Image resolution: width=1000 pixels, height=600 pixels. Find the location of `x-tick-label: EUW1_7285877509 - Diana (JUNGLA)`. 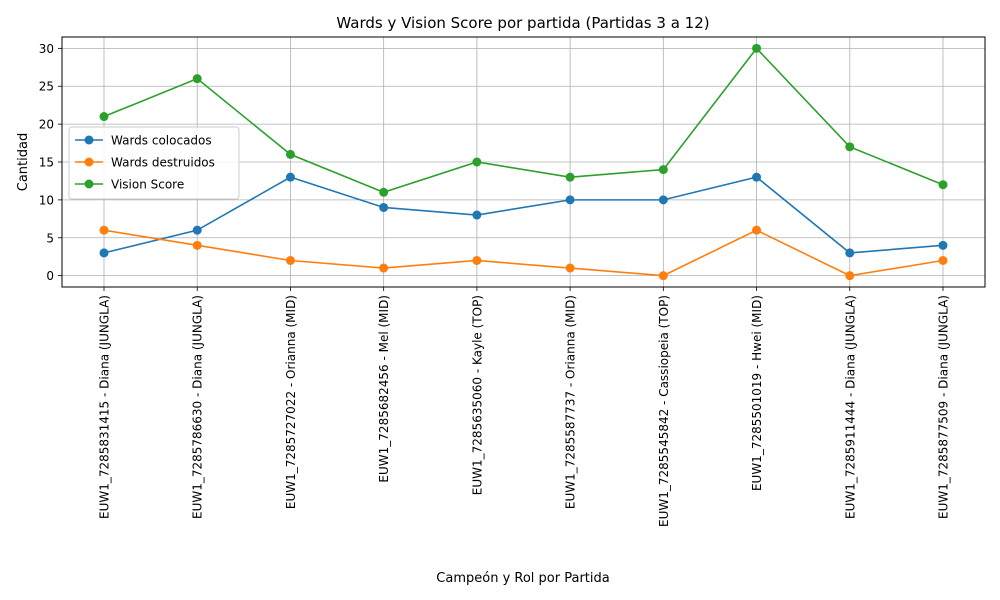

x-tick-label: EUW1_7285877509 - Diana (JUNGLA) is located at coordinates (944, 407).